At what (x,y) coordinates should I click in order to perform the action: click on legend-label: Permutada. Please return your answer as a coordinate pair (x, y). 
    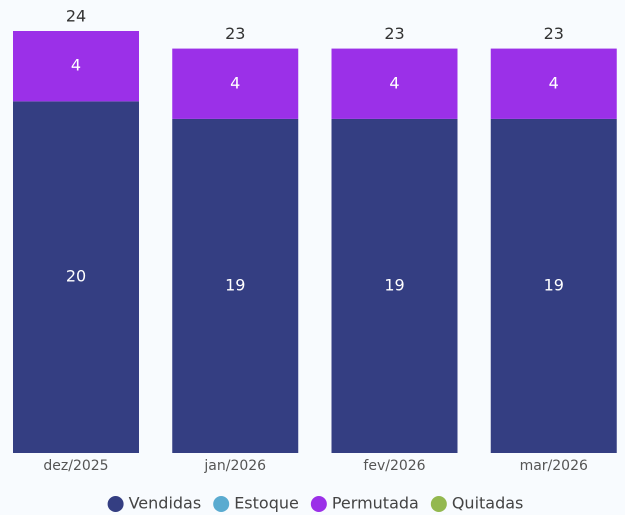
    Looking at the image, I should click on (375, 503).